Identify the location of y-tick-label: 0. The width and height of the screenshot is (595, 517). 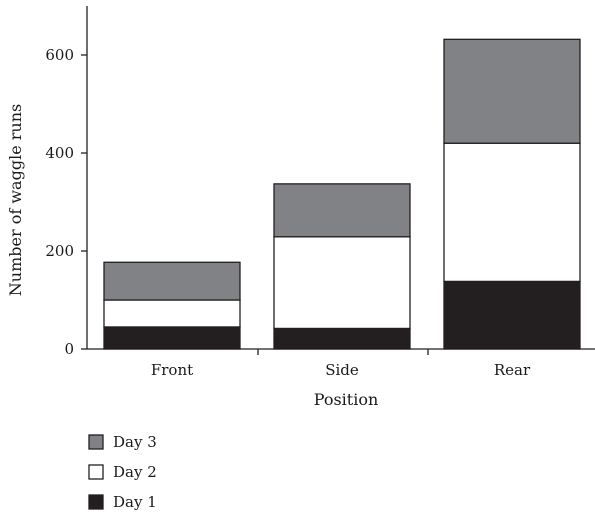
(69, 349).